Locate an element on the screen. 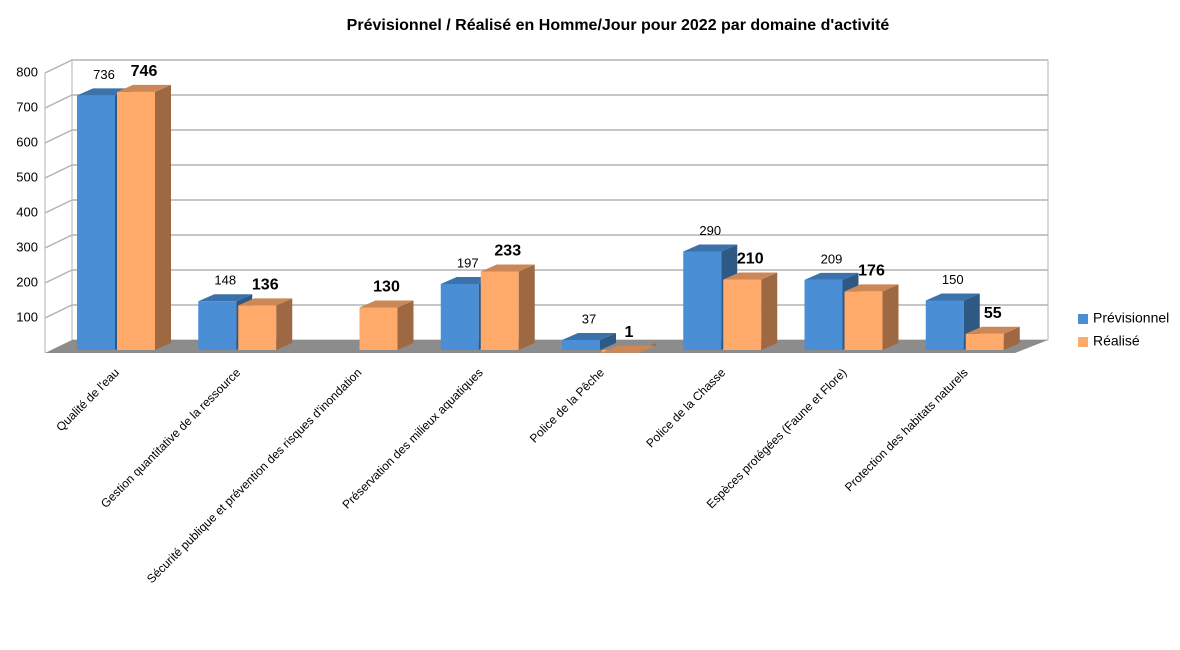 The image size is (1180, 650). data-label: 130 is located at coordinates (386, 287).